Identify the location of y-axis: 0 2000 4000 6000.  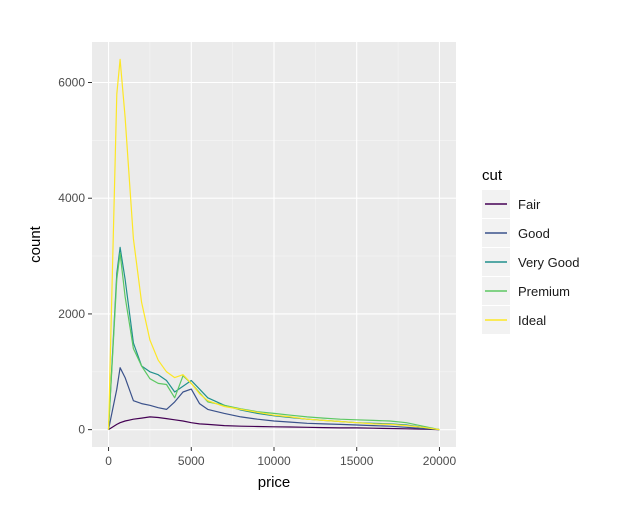
(75, 256).